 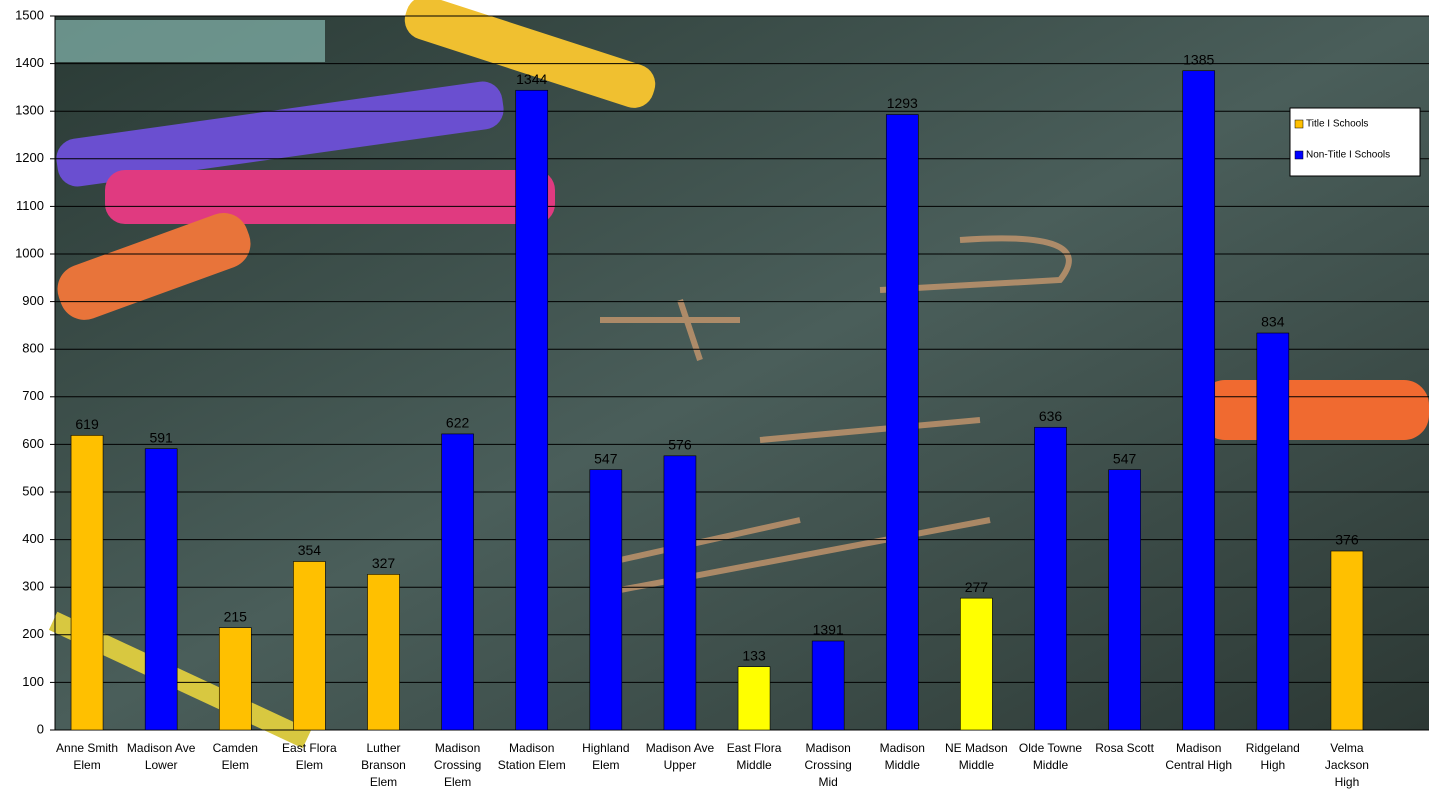 What do you see at coordinates (384, 563) in the screenshot?
I see `value-label: 327` at bounding box center [384, 563].